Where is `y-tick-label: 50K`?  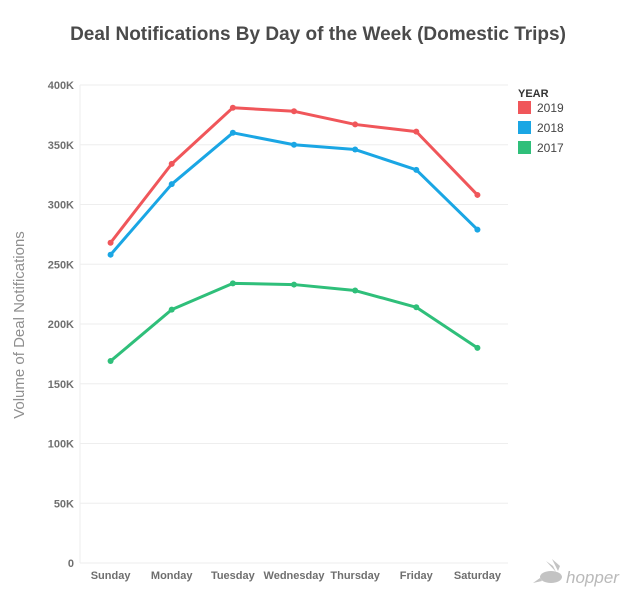 y-tick-label: 50K is located at coordinates (64, 504).